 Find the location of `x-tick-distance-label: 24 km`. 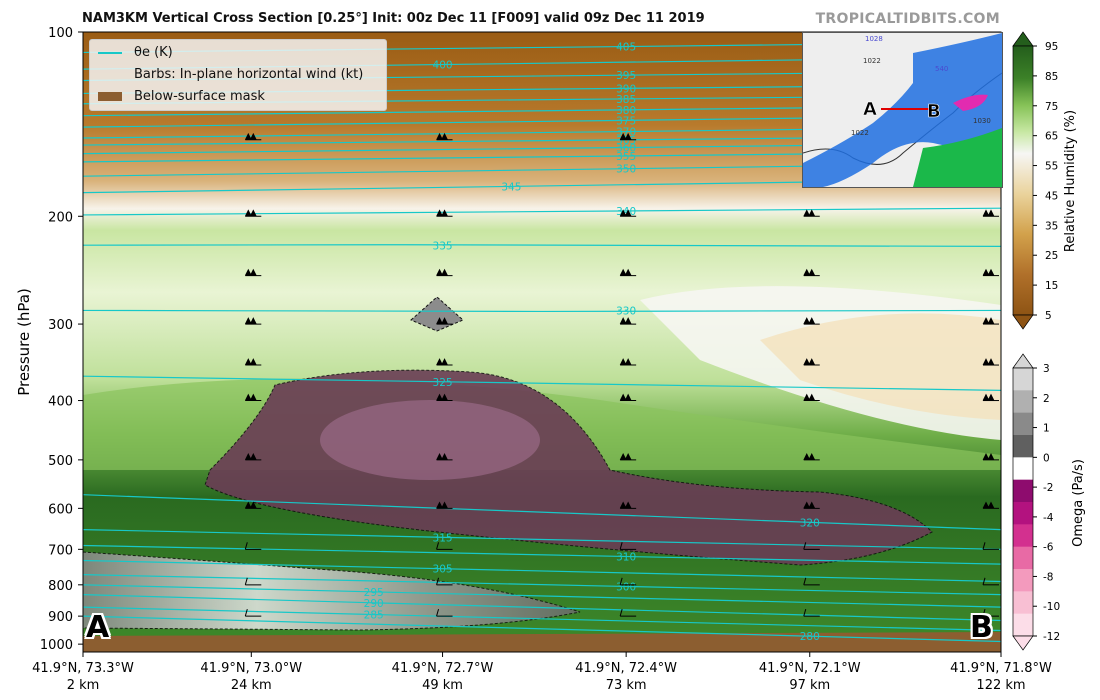

x-tick-distance-label: 24 km is located at coordinates (251, 685).